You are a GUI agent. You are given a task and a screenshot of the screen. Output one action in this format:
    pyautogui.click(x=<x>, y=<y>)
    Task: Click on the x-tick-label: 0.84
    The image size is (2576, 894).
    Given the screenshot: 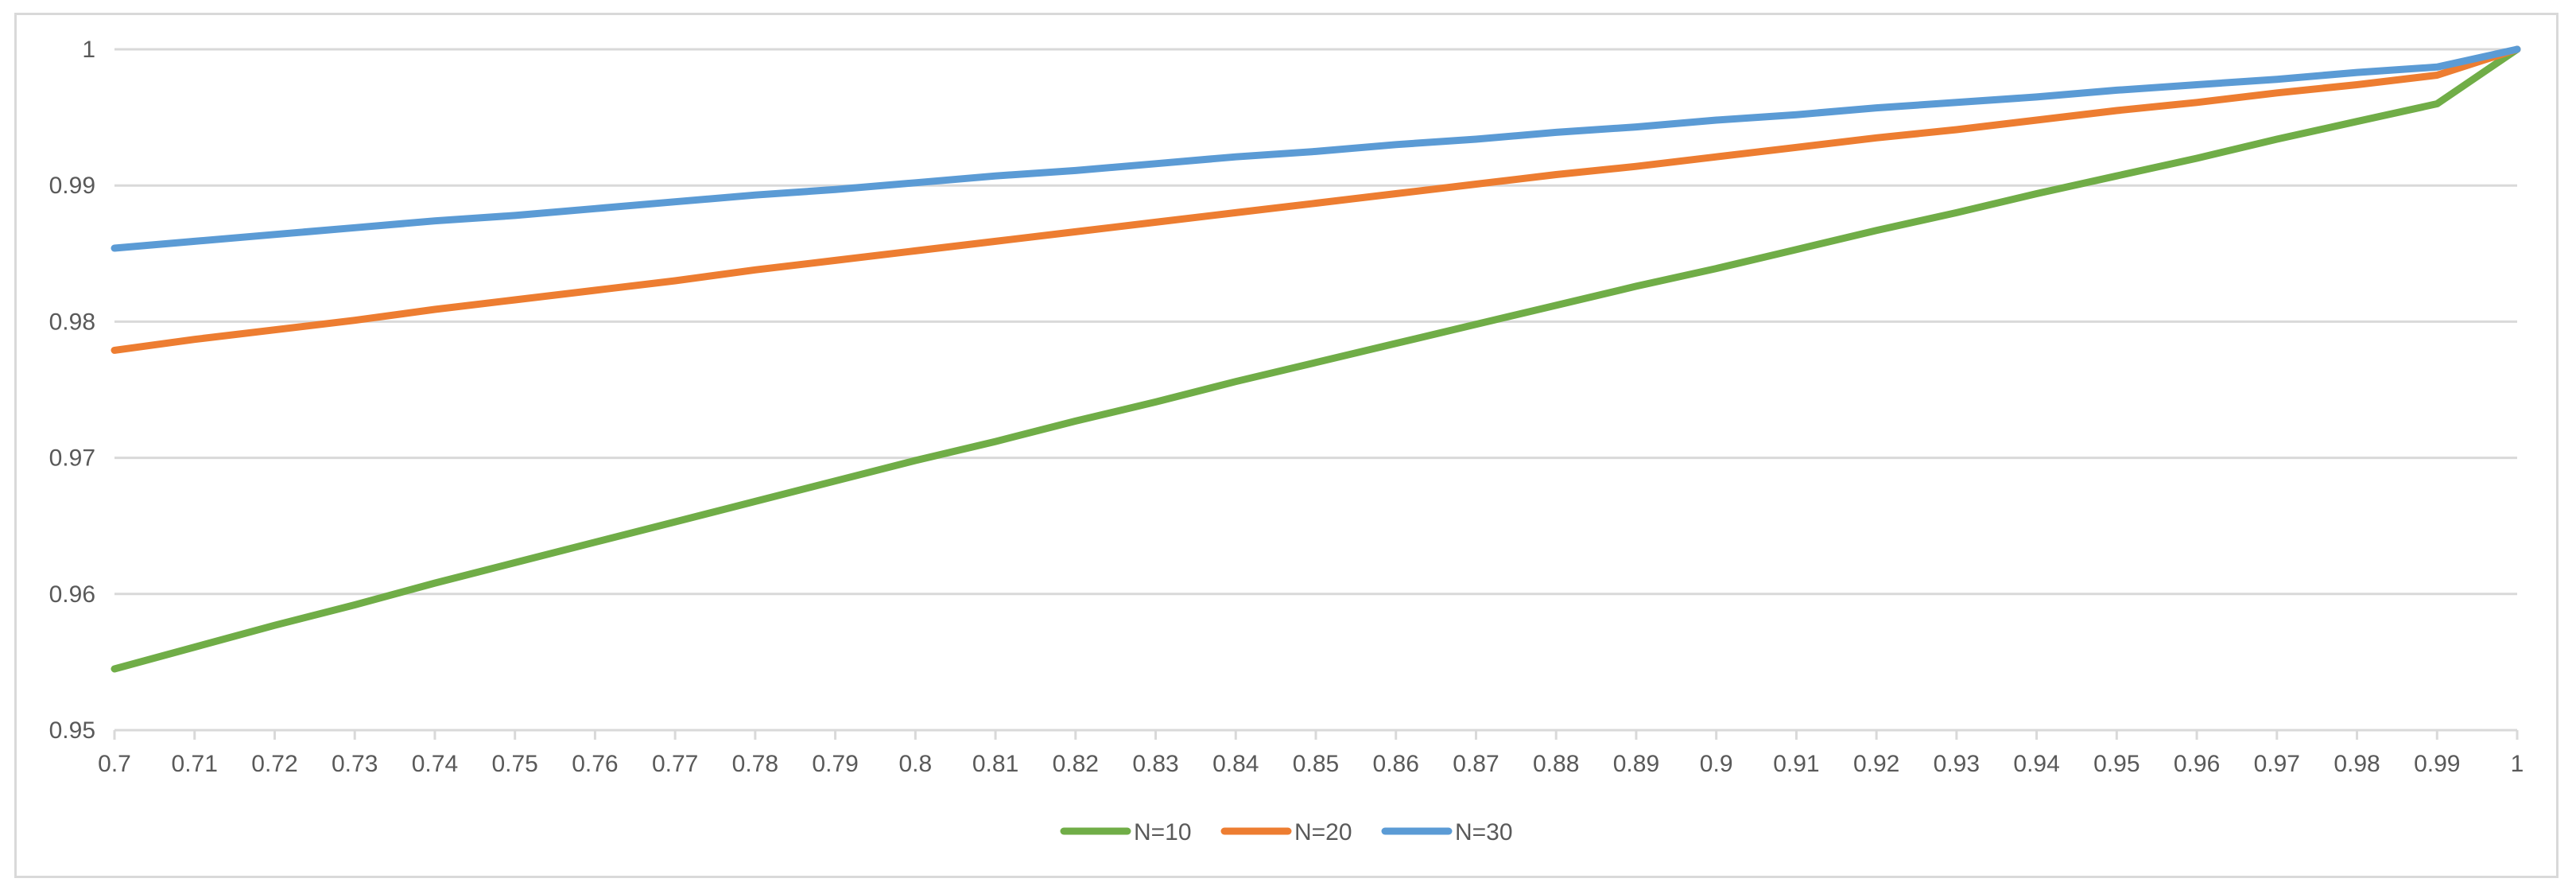 What is the action you would take?
    pyautogui.click(x=1236, y=764)
    